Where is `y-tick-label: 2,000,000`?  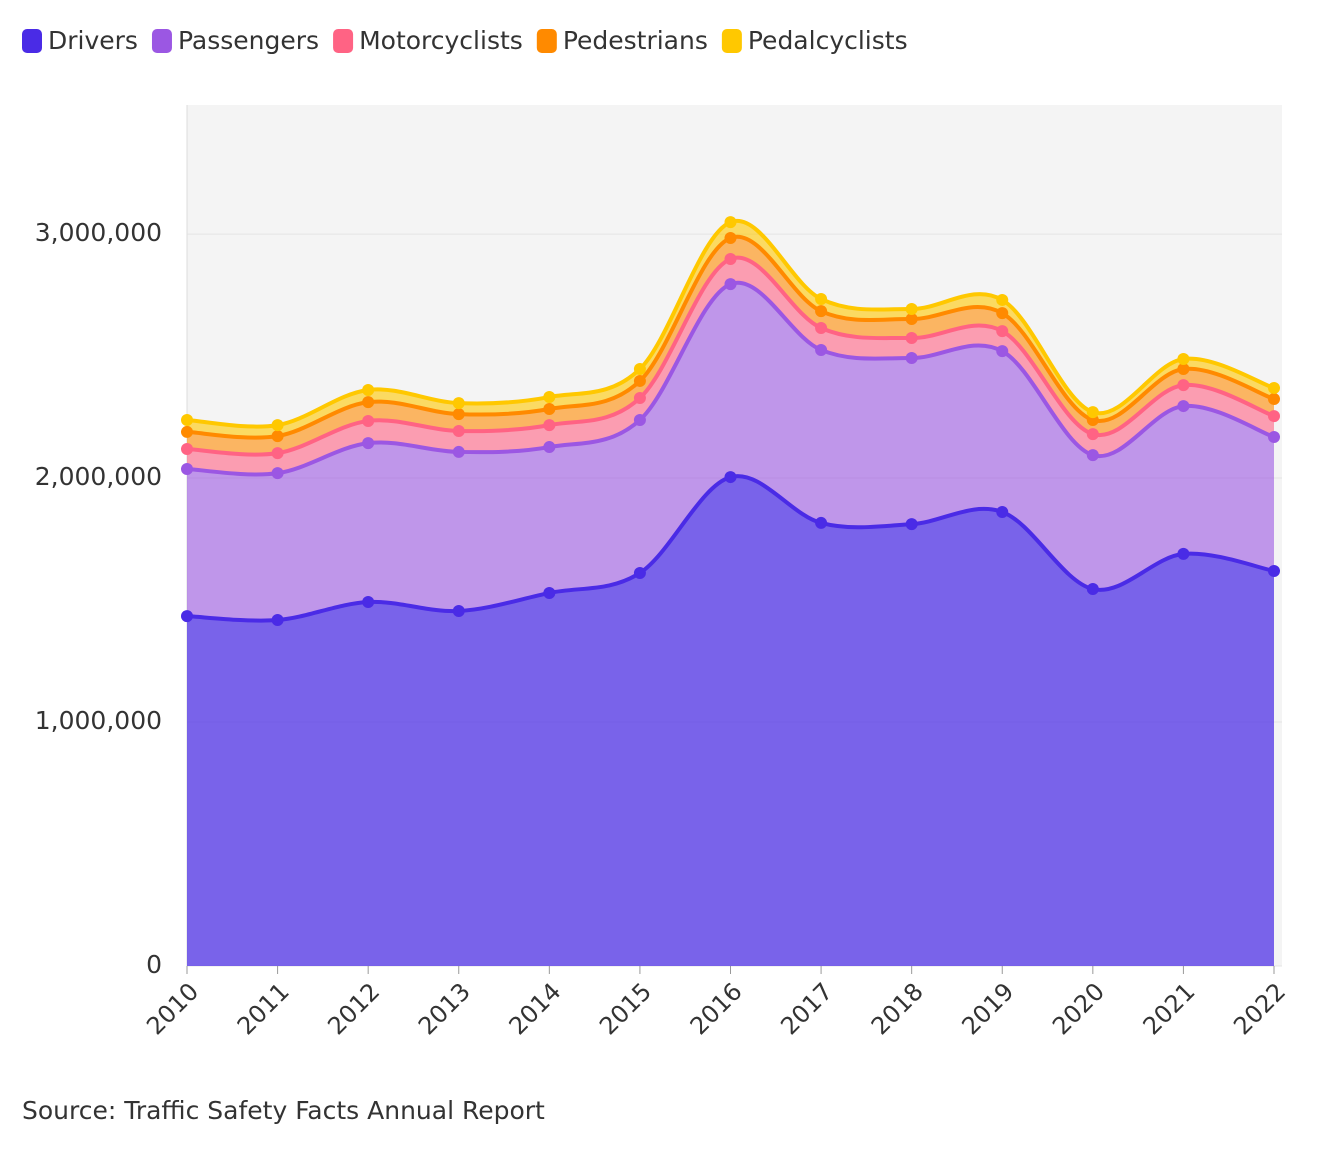
y-tick-label: 2,000,000 is located at coordinates (98, 476).